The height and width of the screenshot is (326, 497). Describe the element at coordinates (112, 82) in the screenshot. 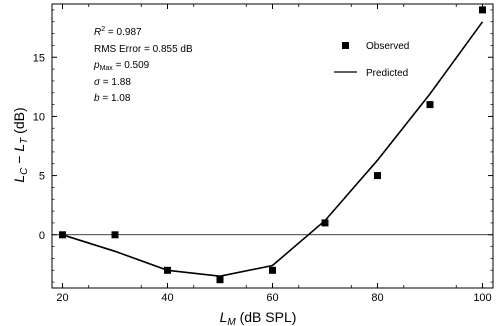

I see `stat-sigma: σ = 1.88` at that location.